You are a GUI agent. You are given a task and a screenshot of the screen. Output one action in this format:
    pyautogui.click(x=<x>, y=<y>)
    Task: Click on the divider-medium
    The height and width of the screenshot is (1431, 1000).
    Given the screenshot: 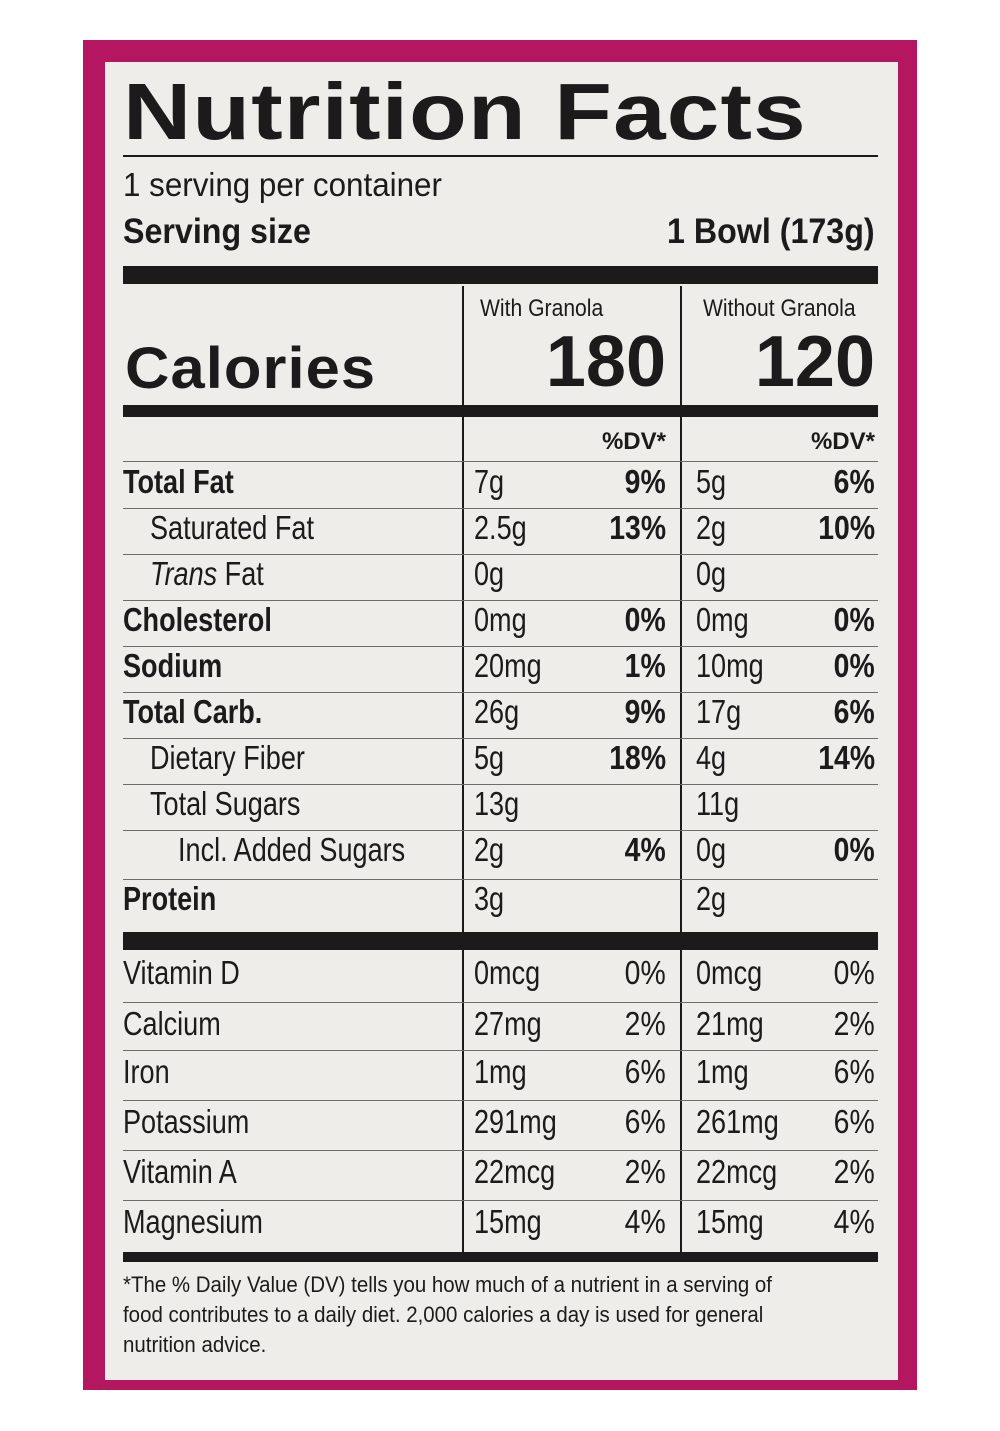 What is the action you would take?
    pyautogui.click(x=500, y=411)
    